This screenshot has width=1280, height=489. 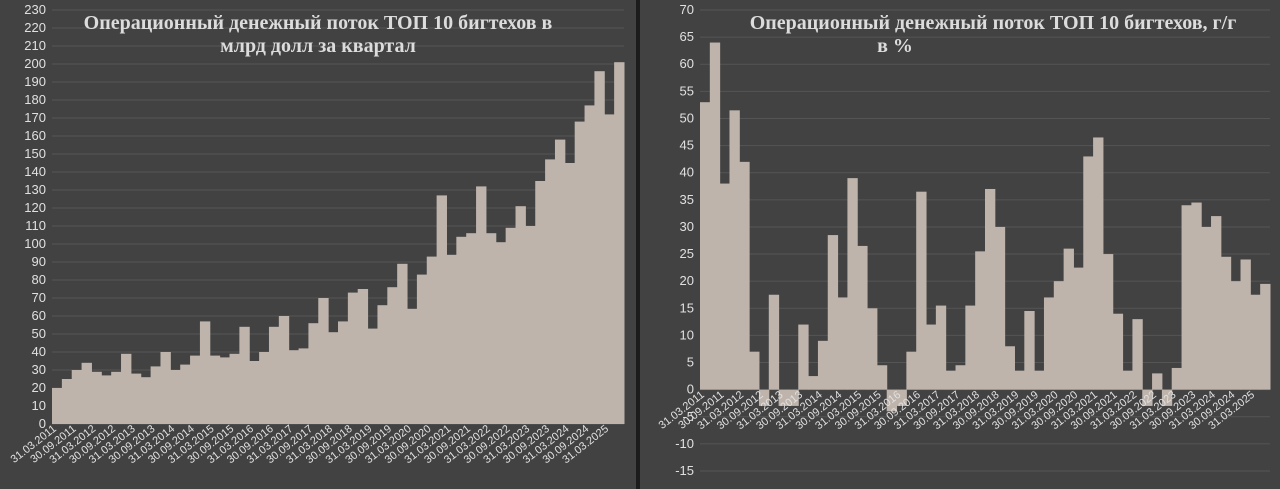 I want to click on y-tick-label: 170, so click(x=35, y=117).